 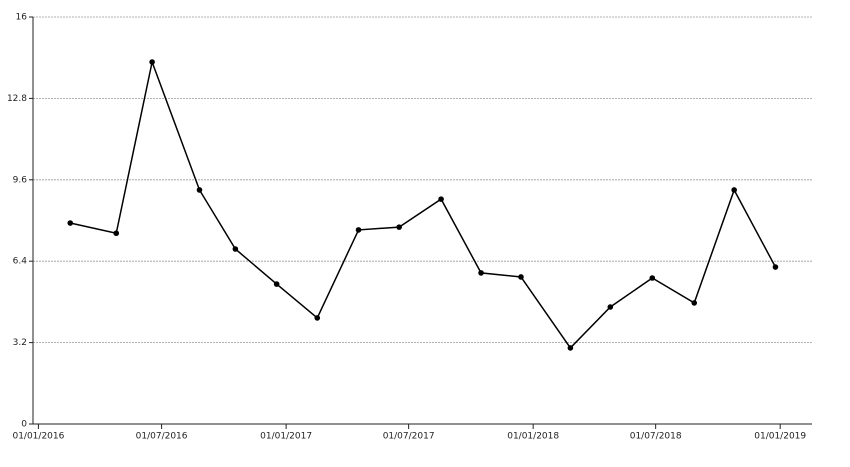 What do you see at coordinates (20, 180) in the screenshot?
I see `y-tick-label: 9.6` at bounding box center [20, 180].